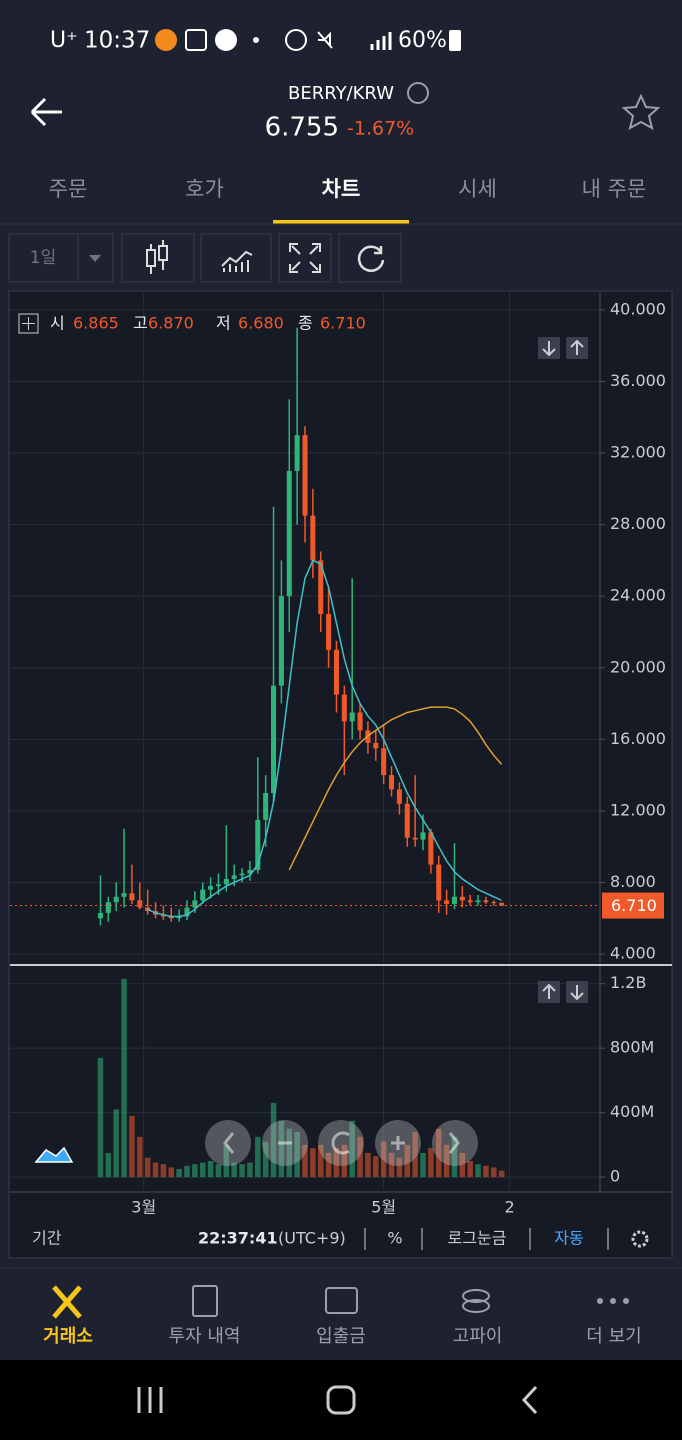 Image resolution: width=682 pixels, height=1440 pixels. What do you see at coordinates (341, 1300) in the screenshot?
I see `wallet-icon` at bounding box center [341, 1300].